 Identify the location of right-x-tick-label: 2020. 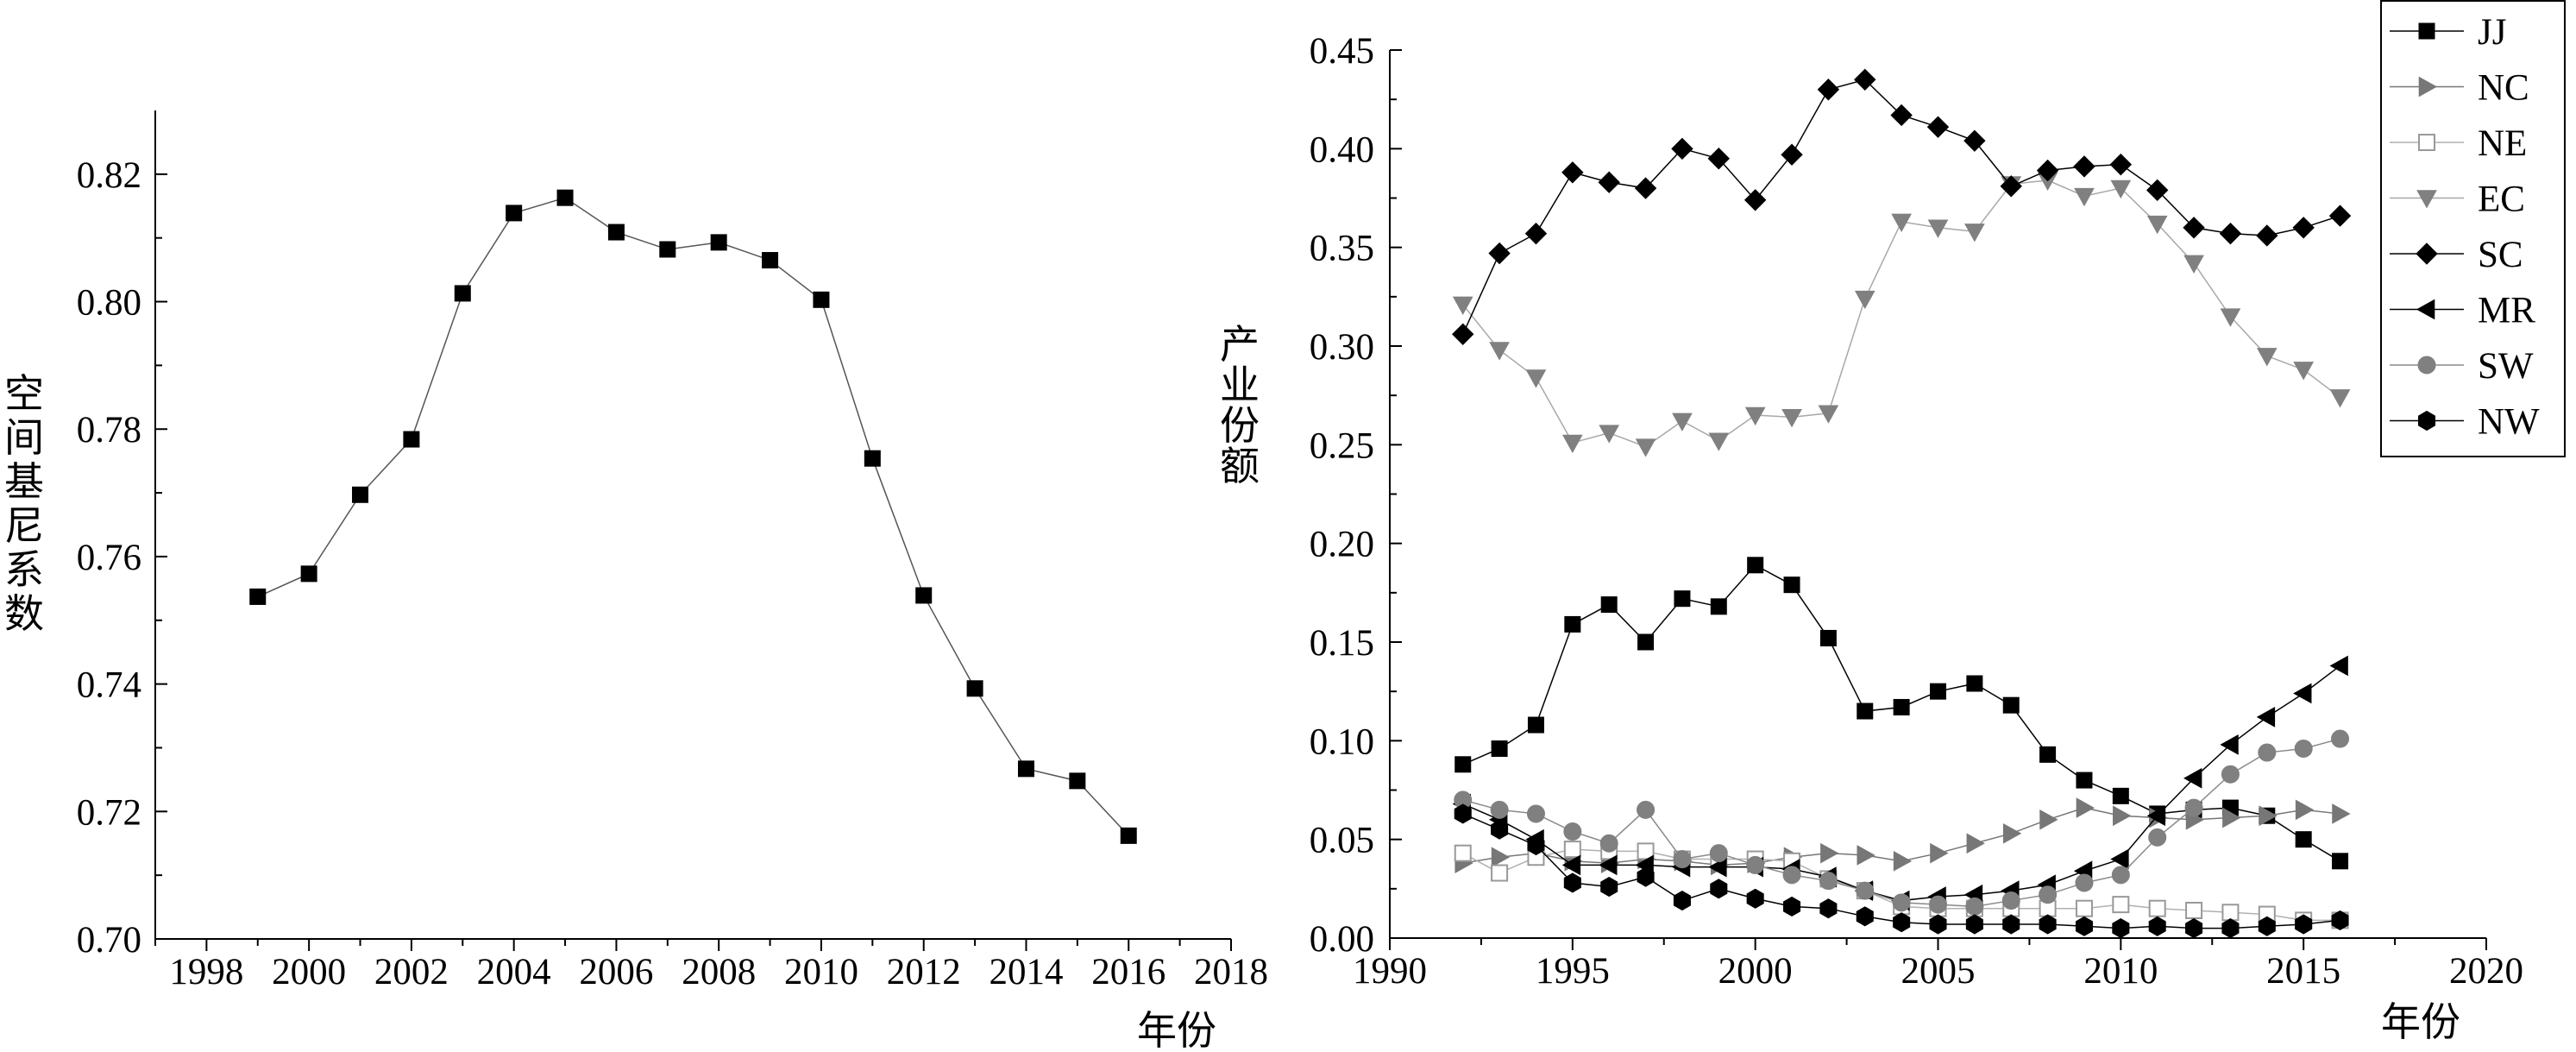
(2486, 971).